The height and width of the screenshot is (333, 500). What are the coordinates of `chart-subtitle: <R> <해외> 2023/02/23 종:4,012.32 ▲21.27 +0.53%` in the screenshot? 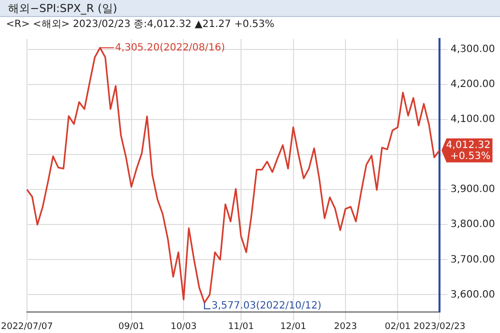 It's located at (140, 24).